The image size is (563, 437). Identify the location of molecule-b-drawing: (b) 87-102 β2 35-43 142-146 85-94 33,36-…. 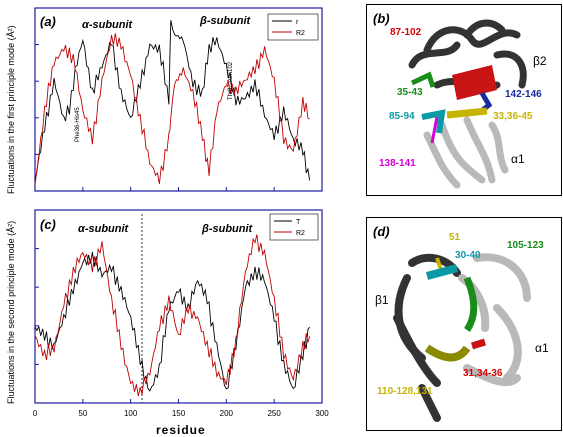
(460, 100).